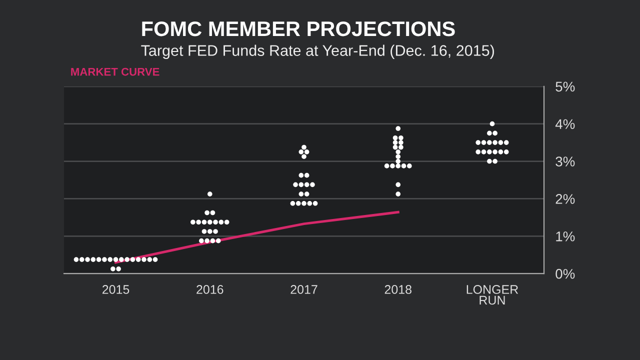 Image resolution: width=640 pixels, height=360 pixels. Describe the element at coordinates (398, 289) in the screenshot. I see `x-tick-label: 2018` at that location.